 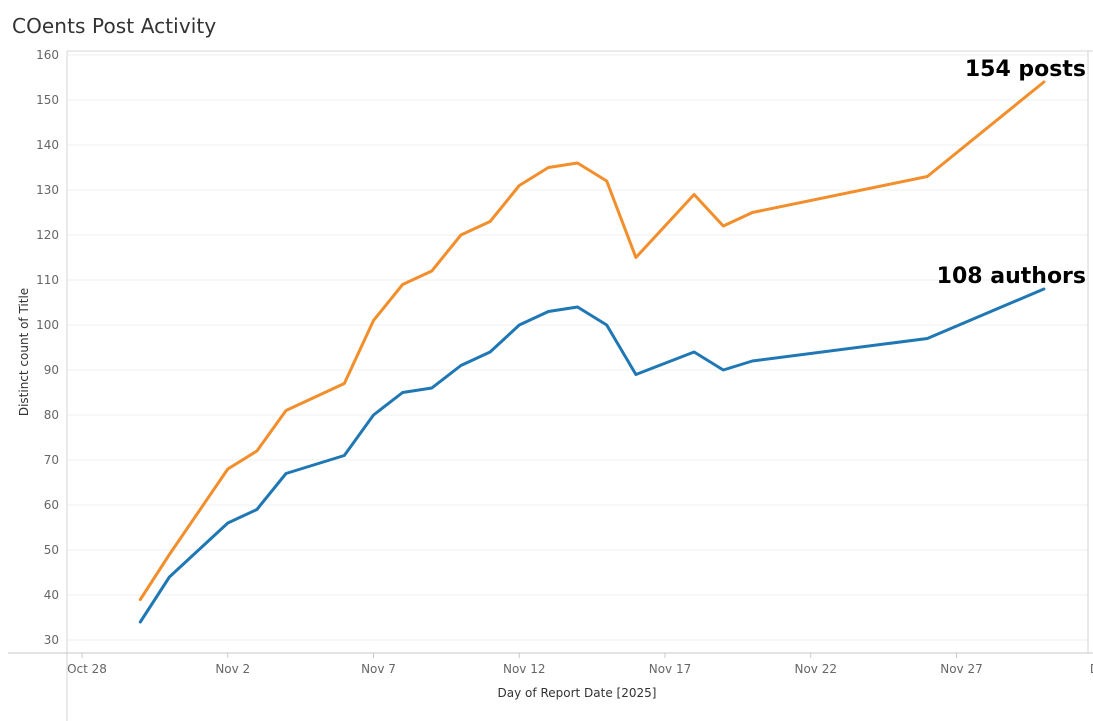 What do you see at coordinates (1091, 669) in the screenshot?
I see `x-tick-label: Dec 2` at bounding box center [1091, 669].